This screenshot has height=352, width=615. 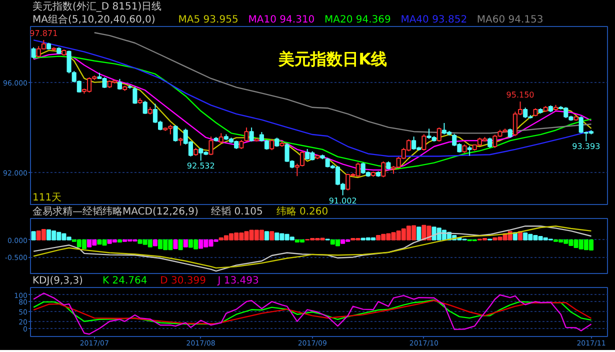 What do you see at coordinates (357, 20) in the screenshot?
I see `text: MA20 94.369` at bounding box center [357, 20].